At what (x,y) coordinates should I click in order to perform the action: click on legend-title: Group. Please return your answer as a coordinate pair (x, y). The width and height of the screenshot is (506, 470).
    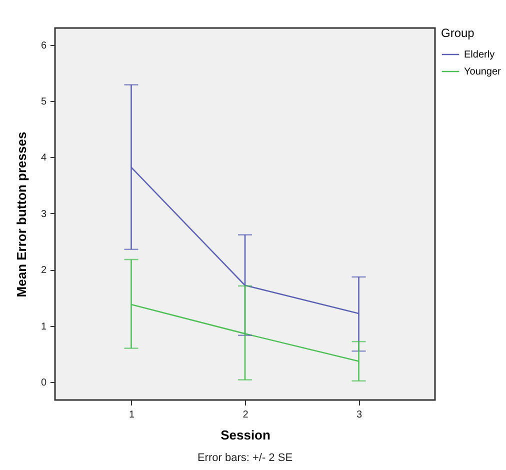
    Looking at the image, I should click on (458, 33).